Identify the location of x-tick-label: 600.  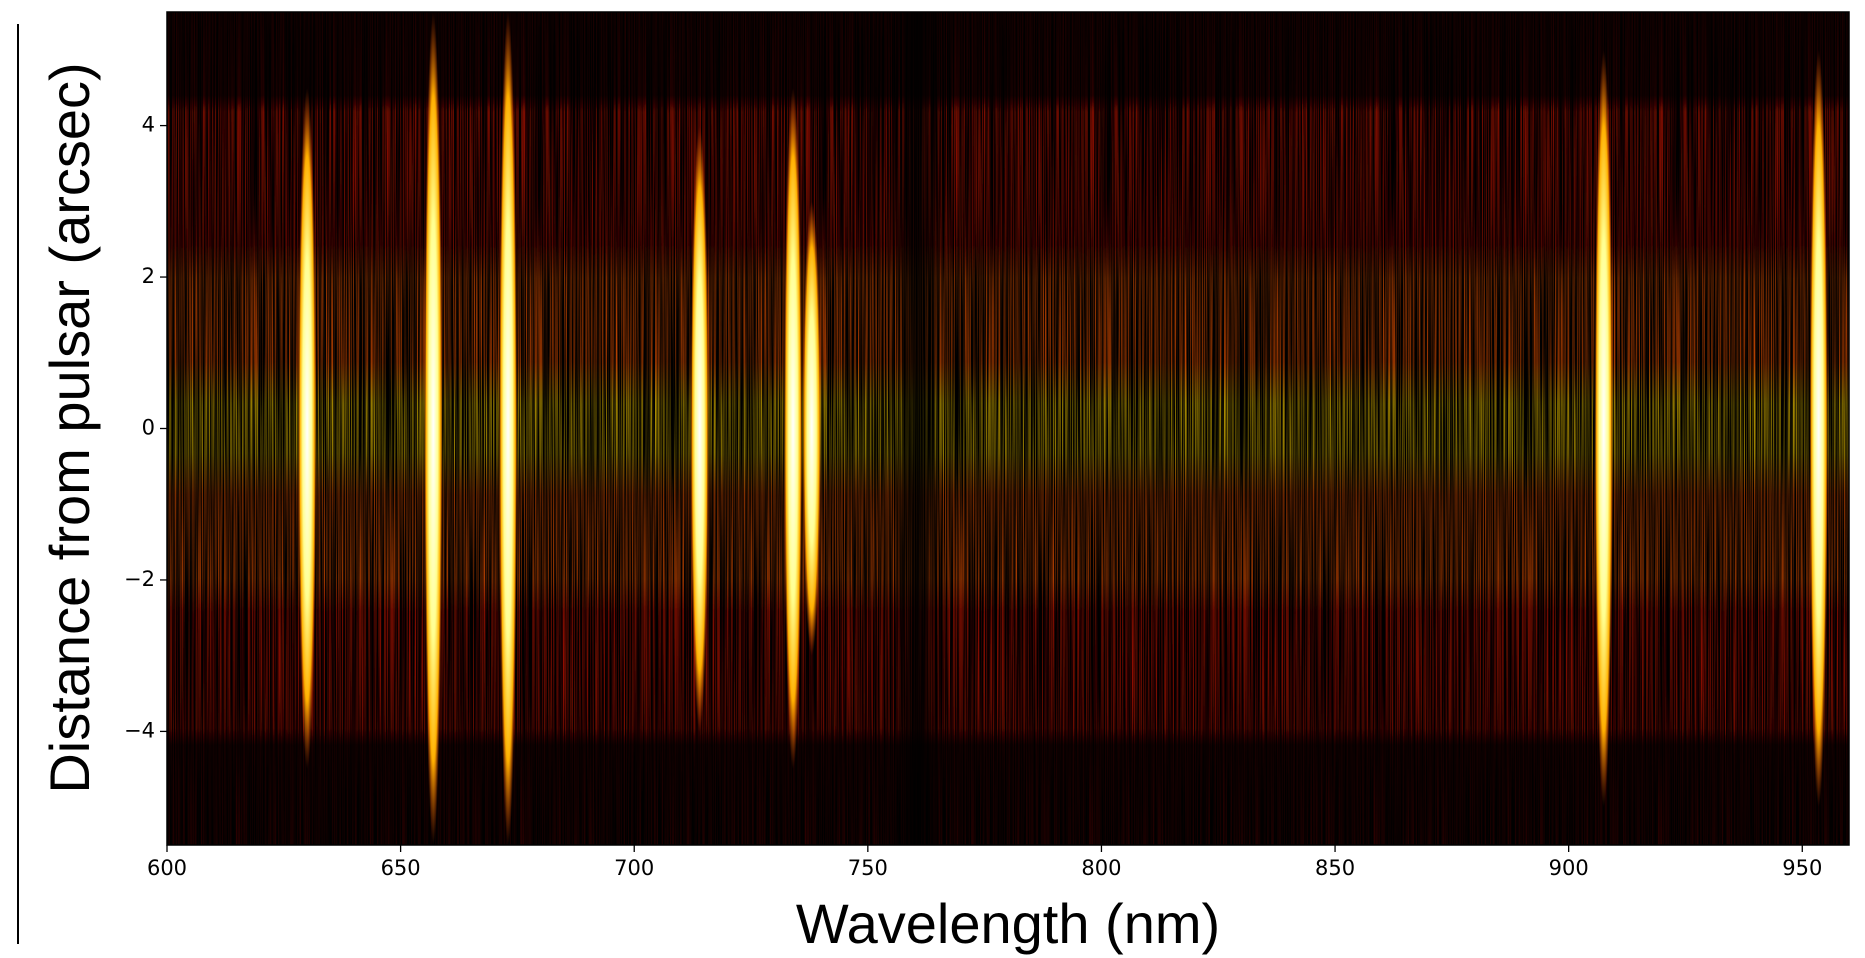
(167, 868).